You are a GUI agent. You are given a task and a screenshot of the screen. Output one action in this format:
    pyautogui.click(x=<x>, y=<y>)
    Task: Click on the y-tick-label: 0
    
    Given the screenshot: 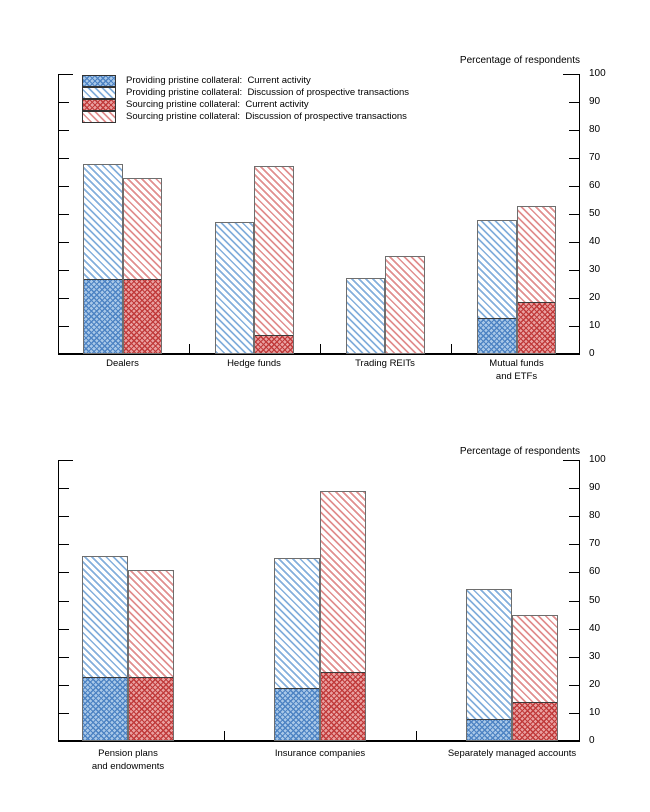 What is the action you would take?
    pyautogui.click(x=592, y=353)
    